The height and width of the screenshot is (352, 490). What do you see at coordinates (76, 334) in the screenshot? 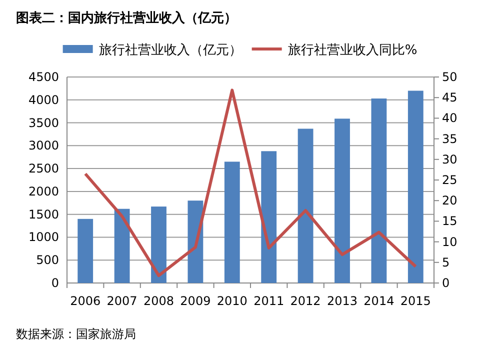
I see `source-note: 数据来源：国家旅游局` at bounding box center [76, 334].